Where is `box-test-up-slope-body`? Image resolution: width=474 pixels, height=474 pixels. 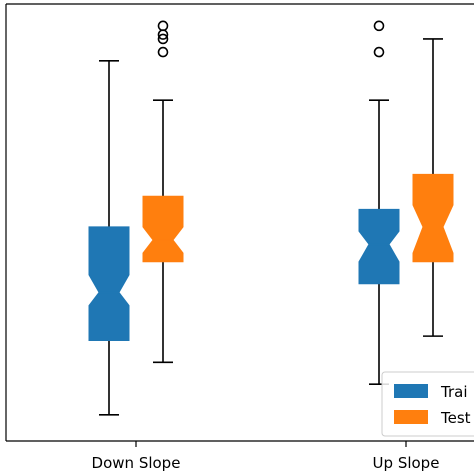 box-test-up-slope-body is located at coordinates (433, 218).